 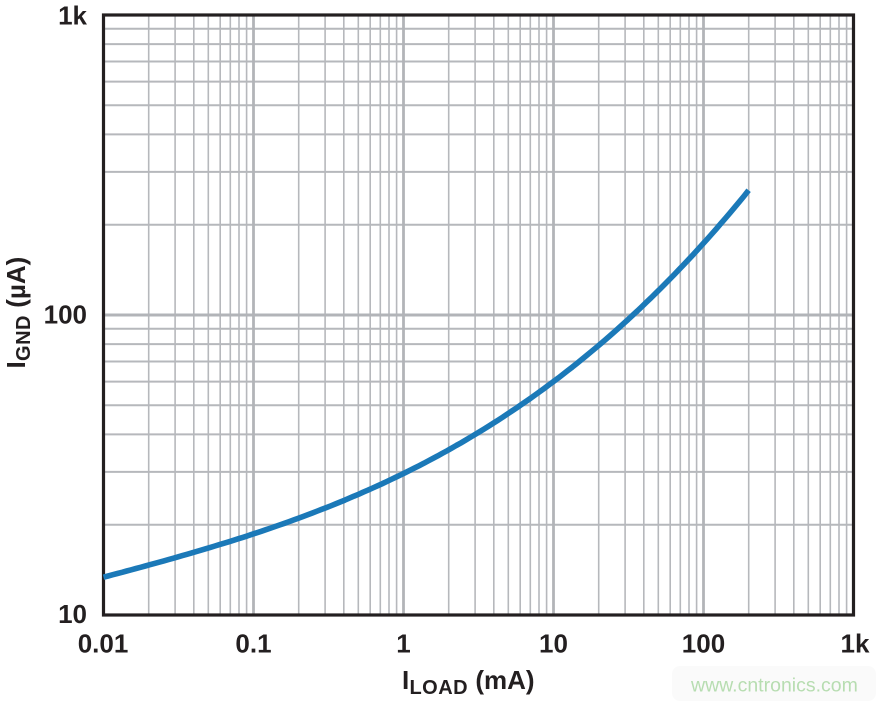 What do you see at coordinates (468, 682) in the screenshot?
I see `svg-text: ILOAD (mA)` at bounding box center [468, 682].